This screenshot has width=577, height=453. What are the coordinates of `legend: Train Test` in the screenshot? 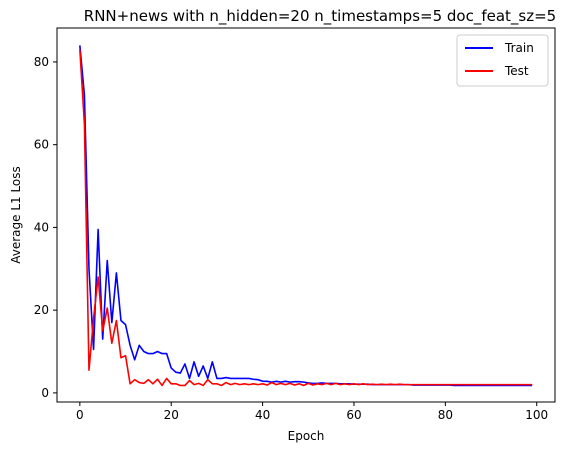 It's located at (502, 60).